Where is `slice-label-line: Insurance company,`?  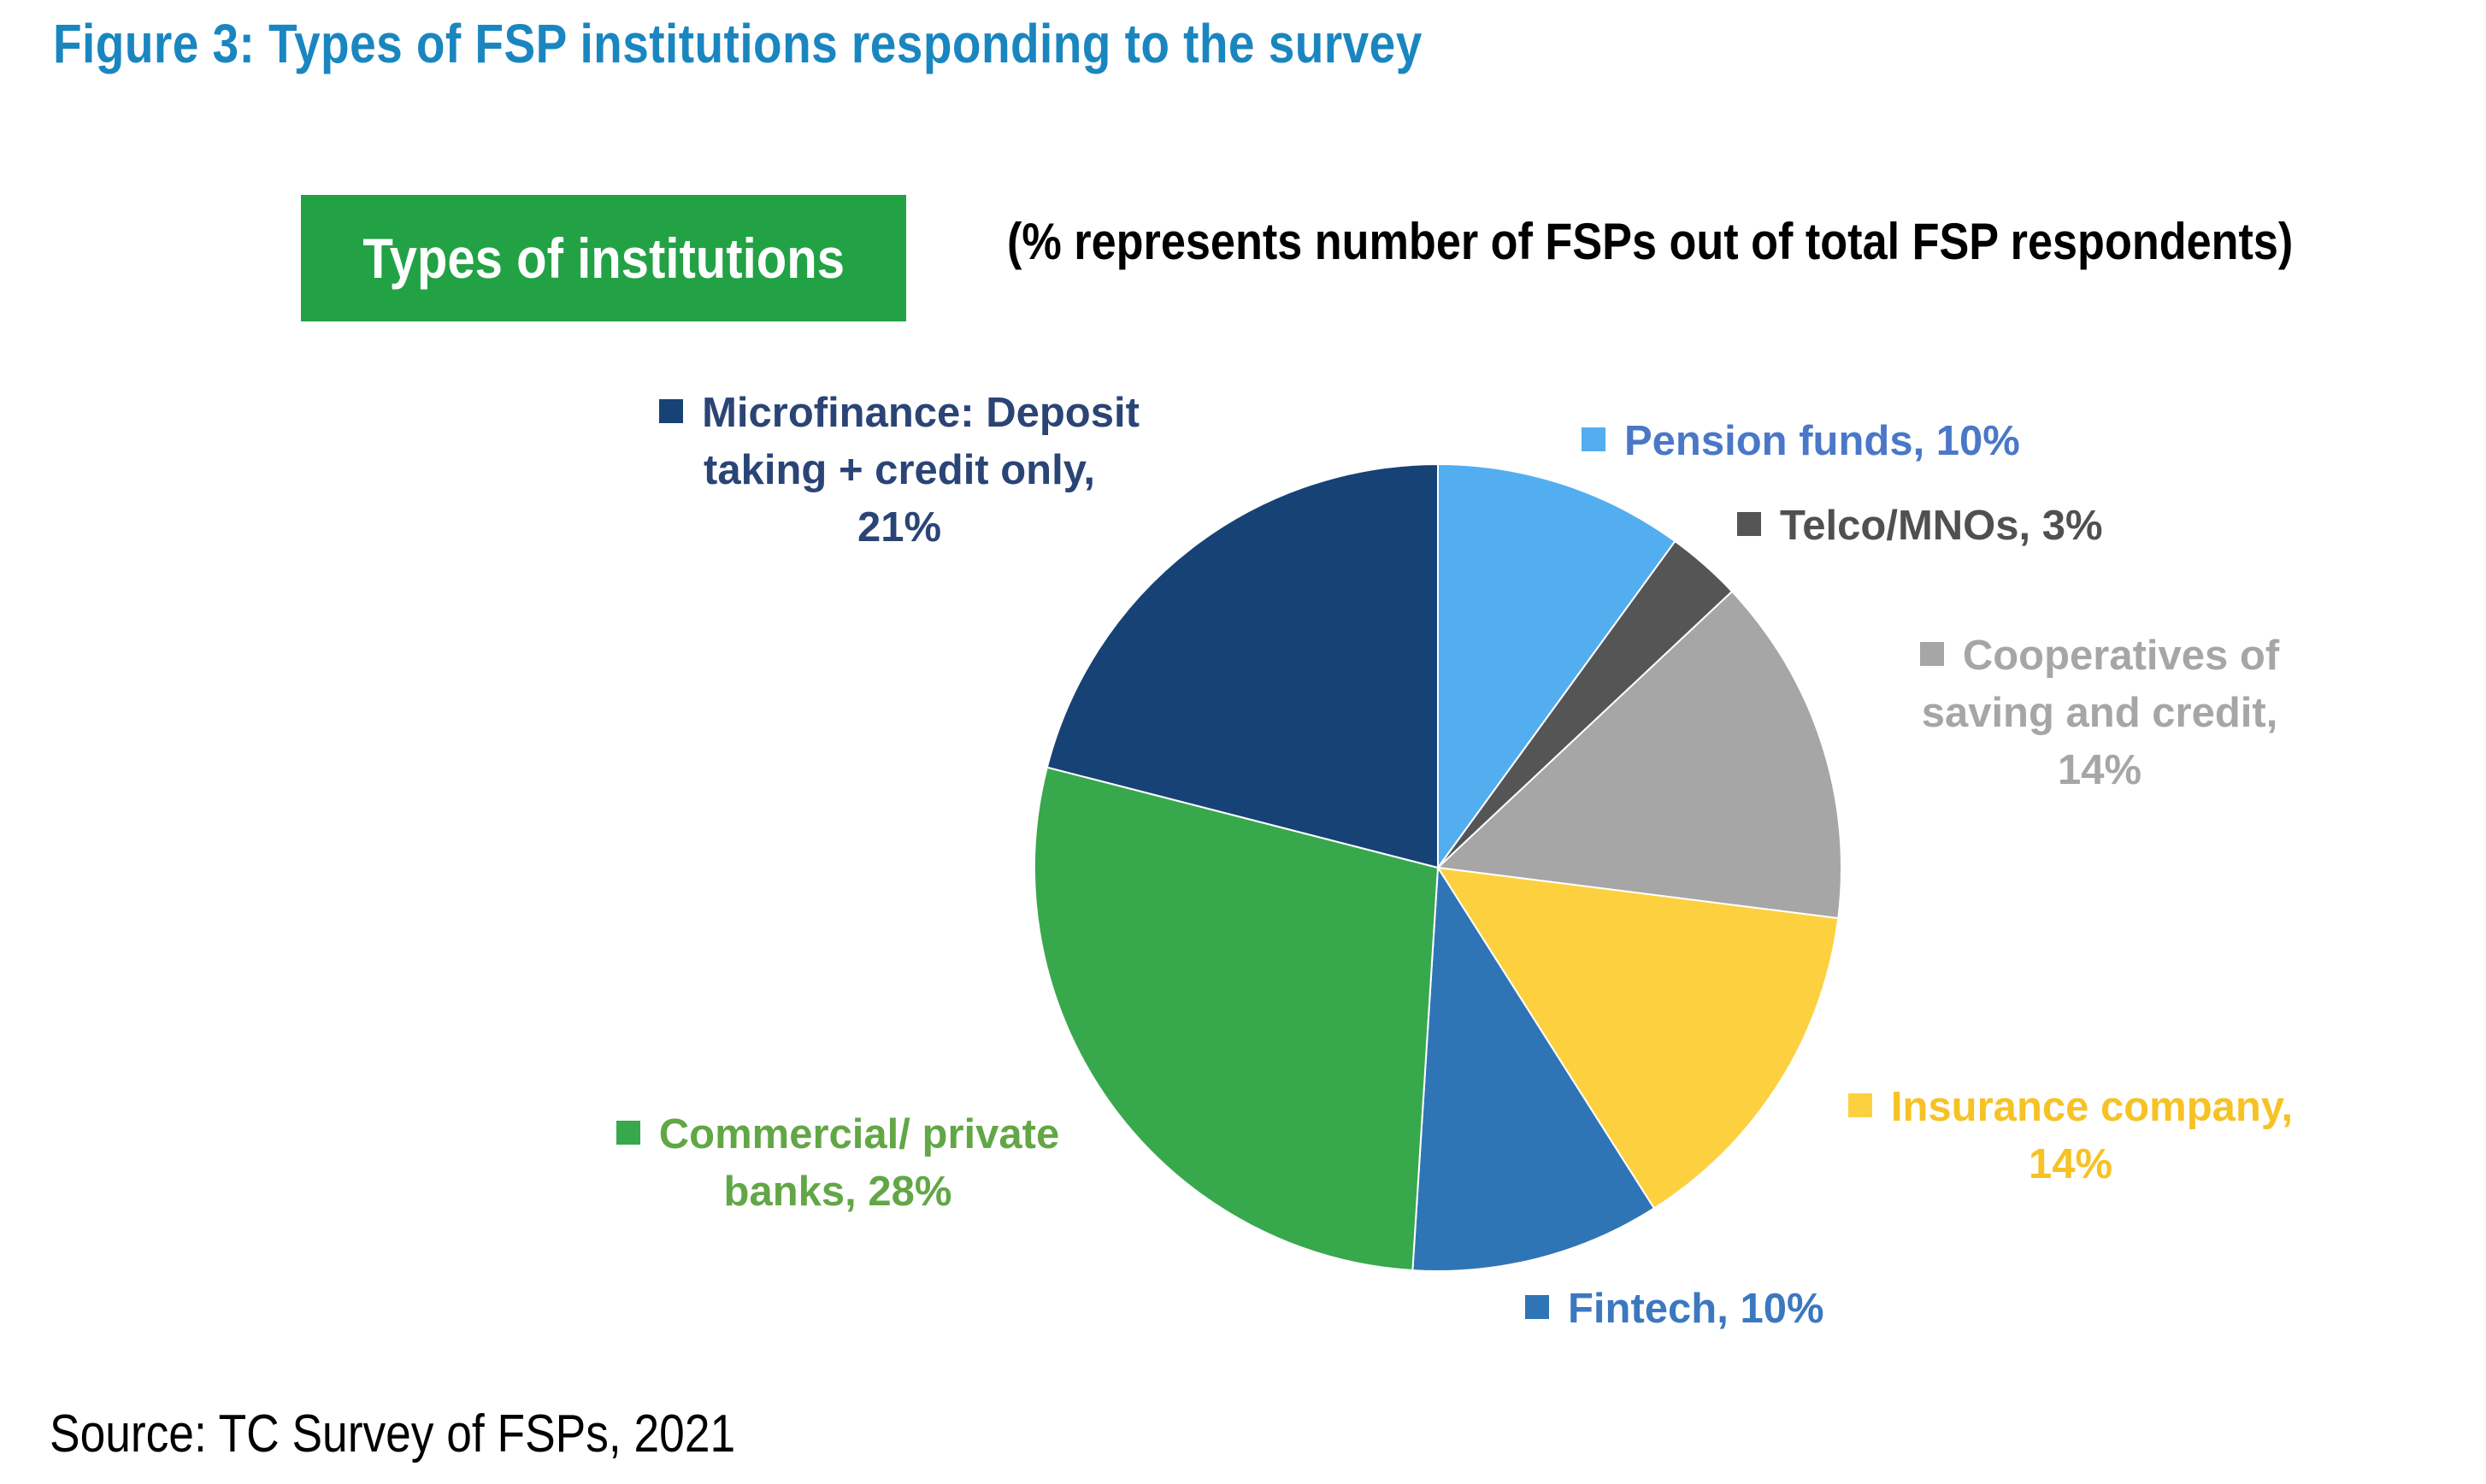 slice-label-line: Insurance company, is located at coordinates (2070, 1107).